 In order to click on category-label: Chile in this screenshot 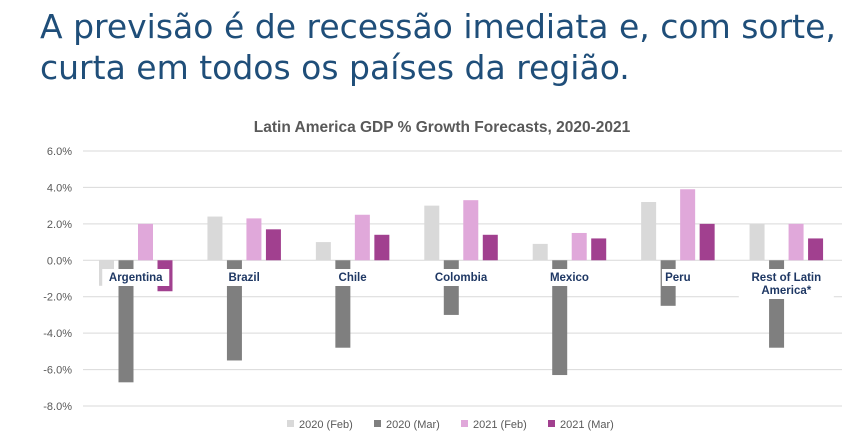, I will do `click(353, 278)`.